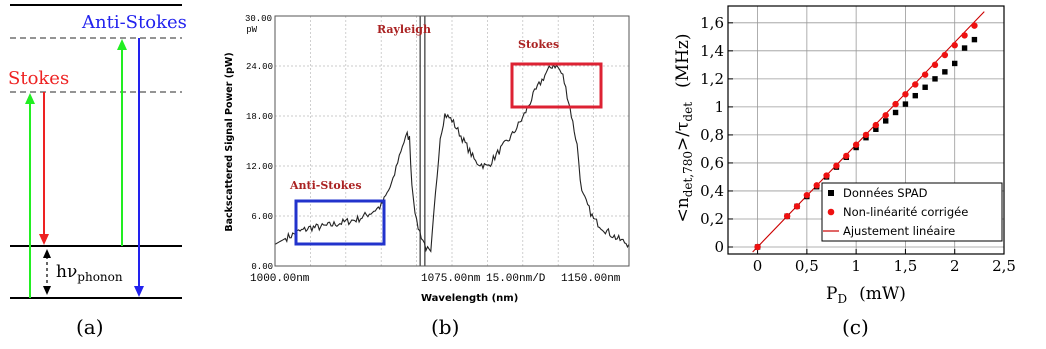 This screenshot has width=1046, height=349. I want to click on b-anti-stokes-label: Anti-Stokes, so click(325, 185).